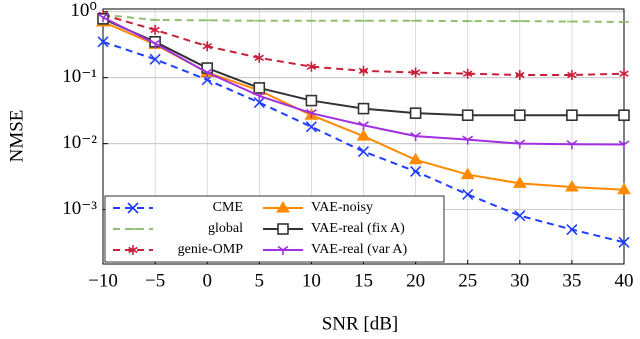 The image size is (640, 339). I want to click on x-tick-label: 5, so click(260, 280).